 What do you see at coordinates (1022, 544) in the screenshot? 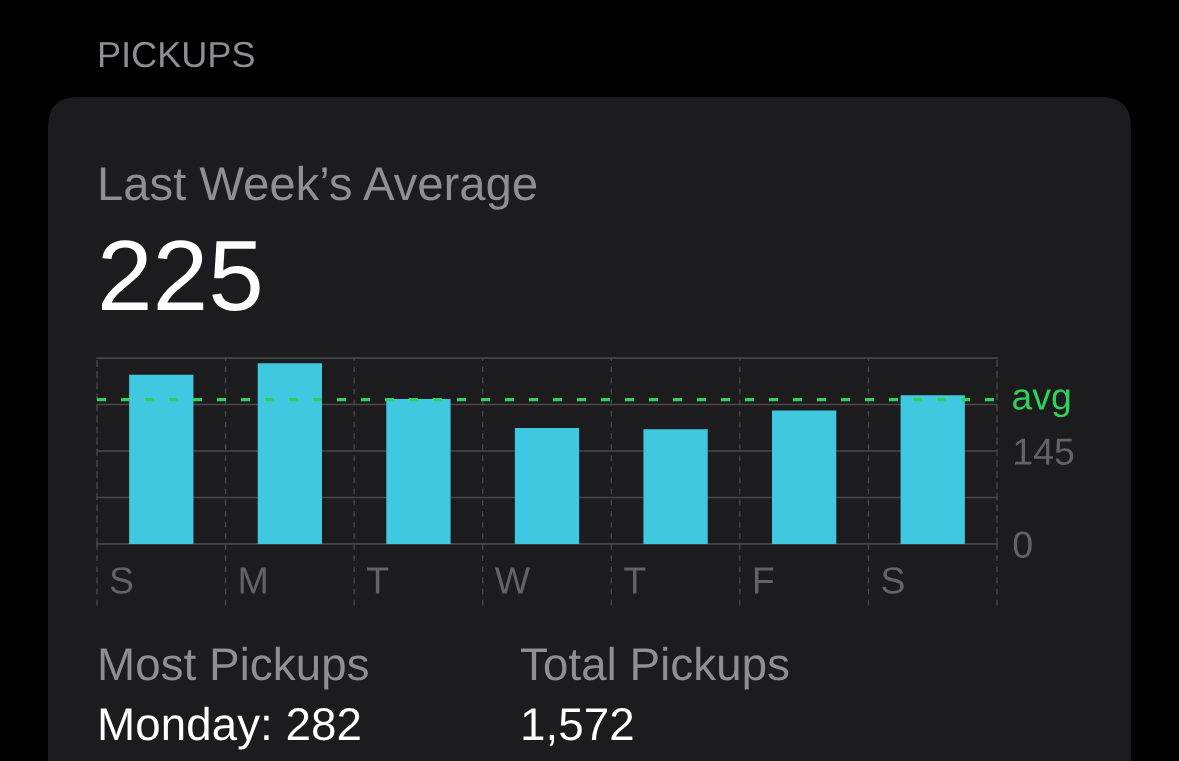
I see `y-tick-label: 0` at bounding box center [1022, 544].